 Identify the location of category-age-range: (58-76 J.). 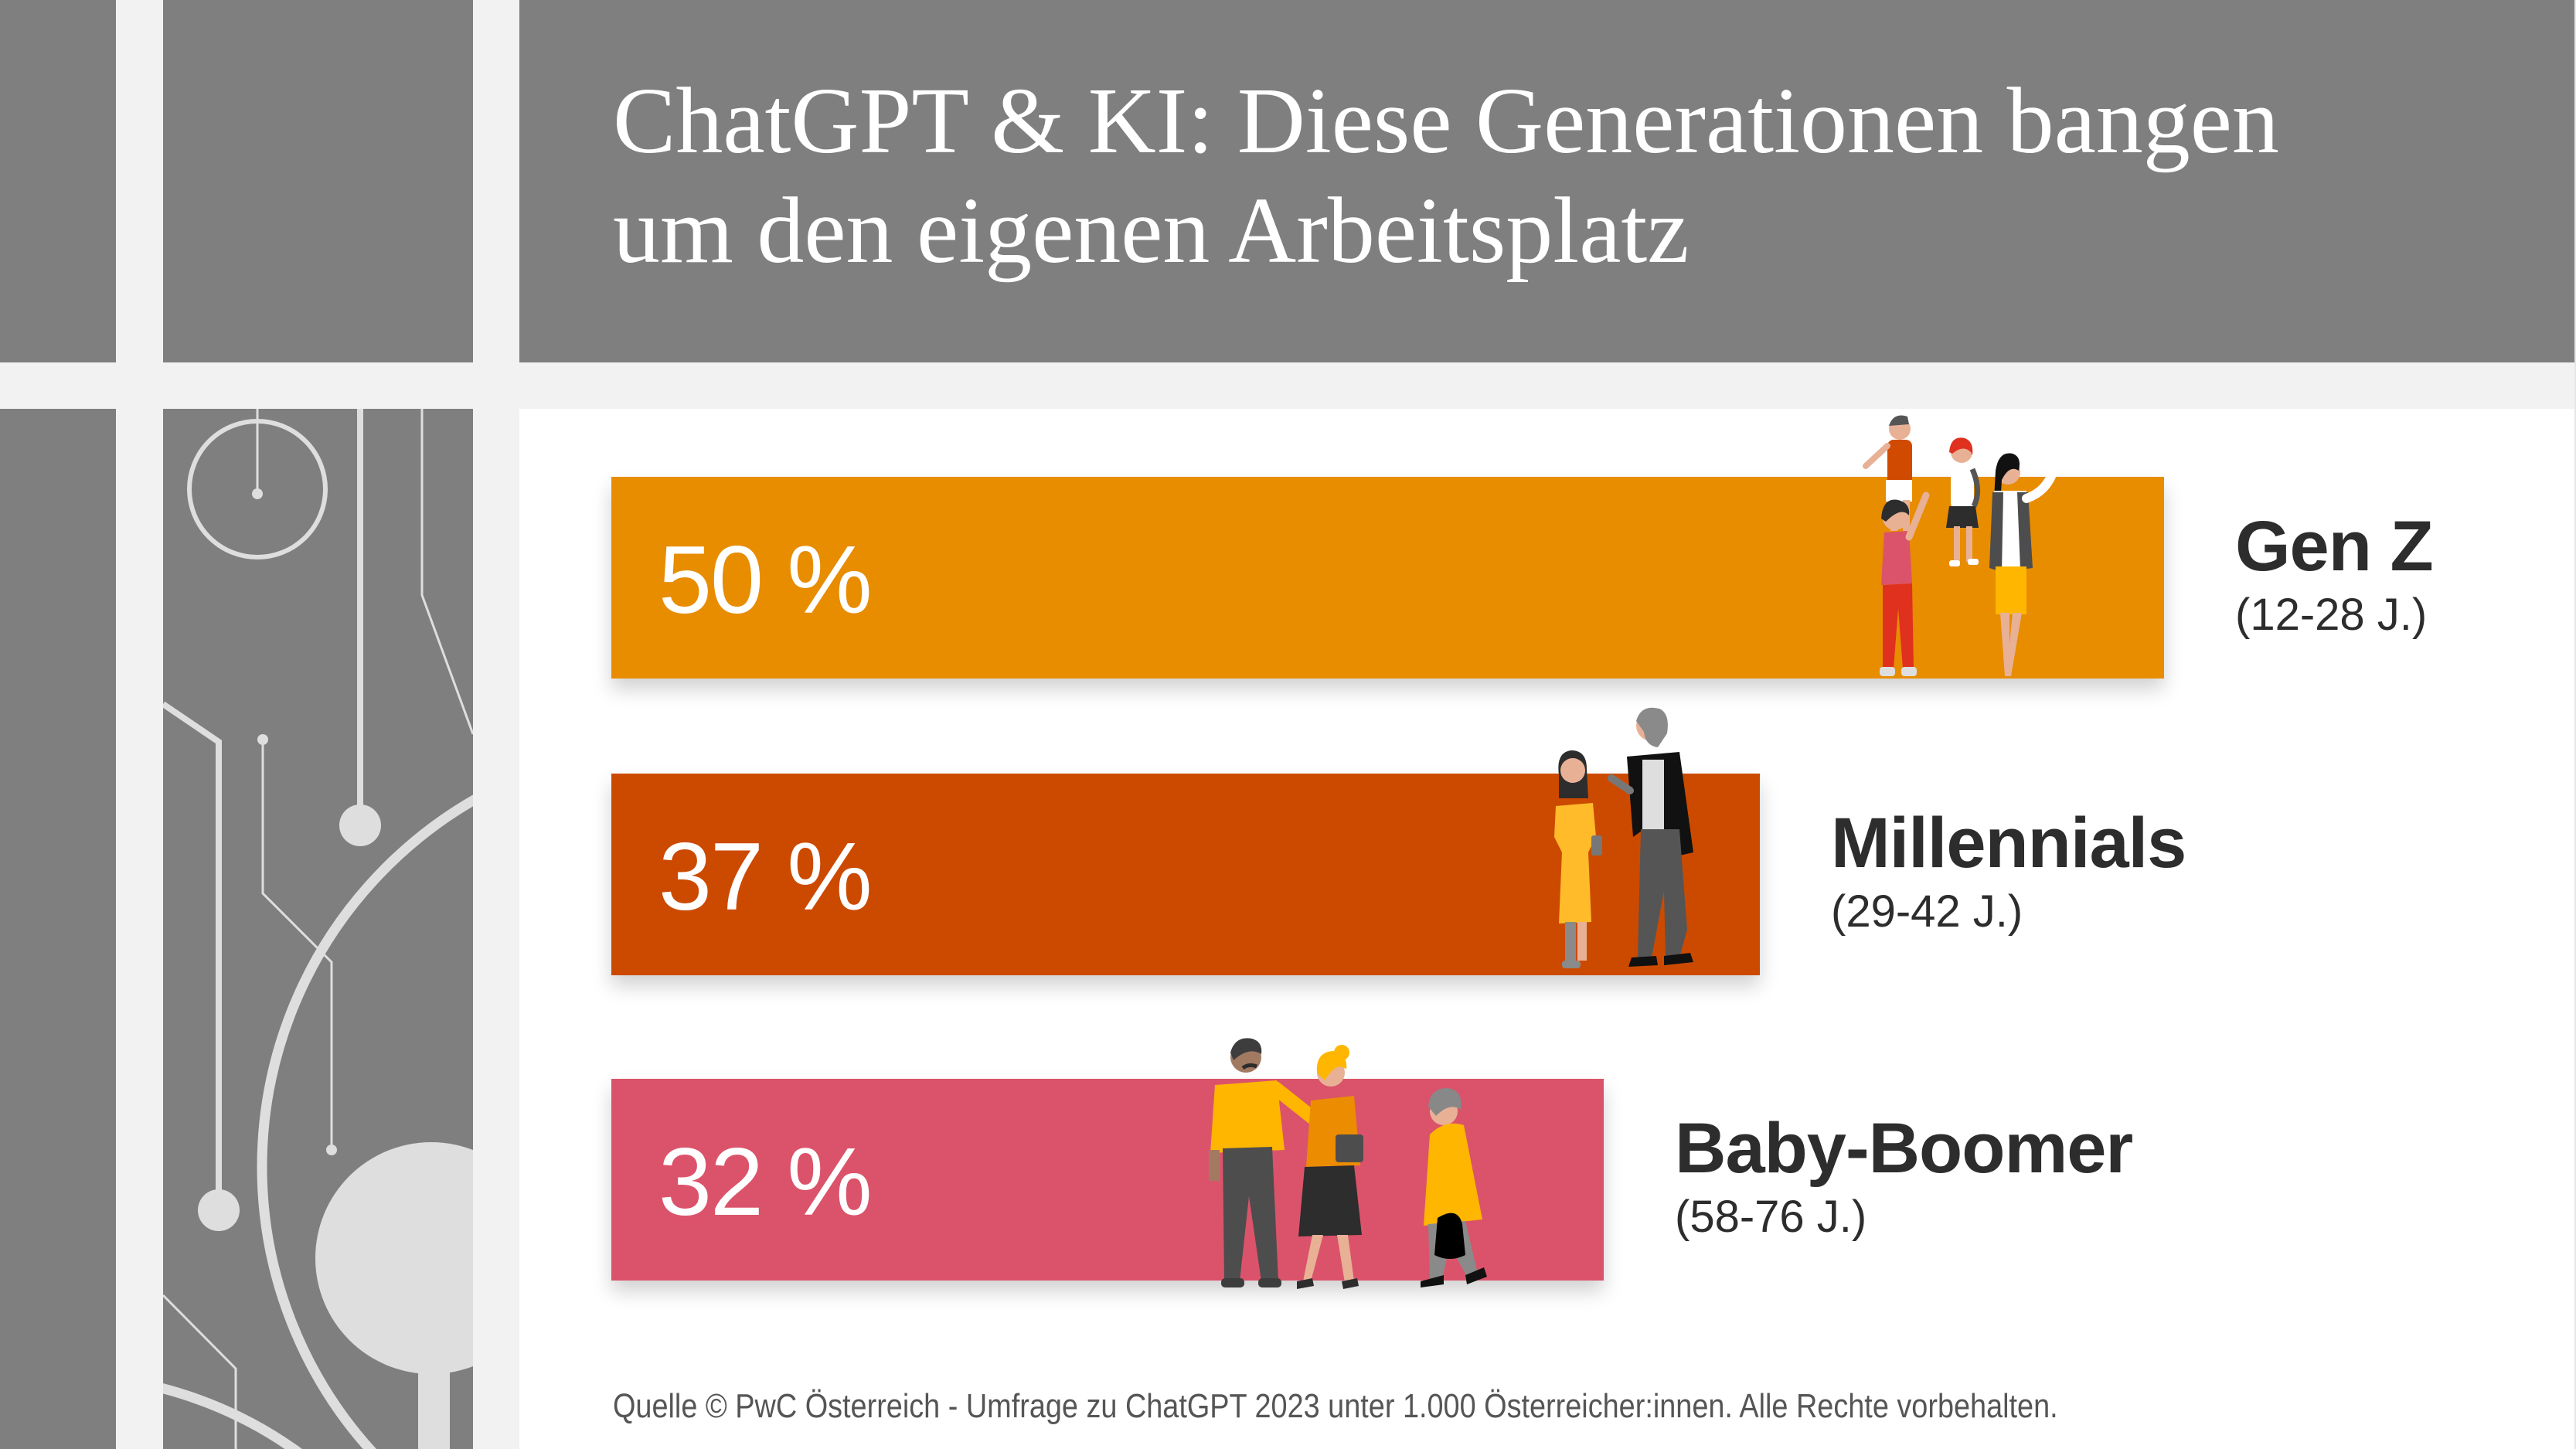
(1771, 1217).